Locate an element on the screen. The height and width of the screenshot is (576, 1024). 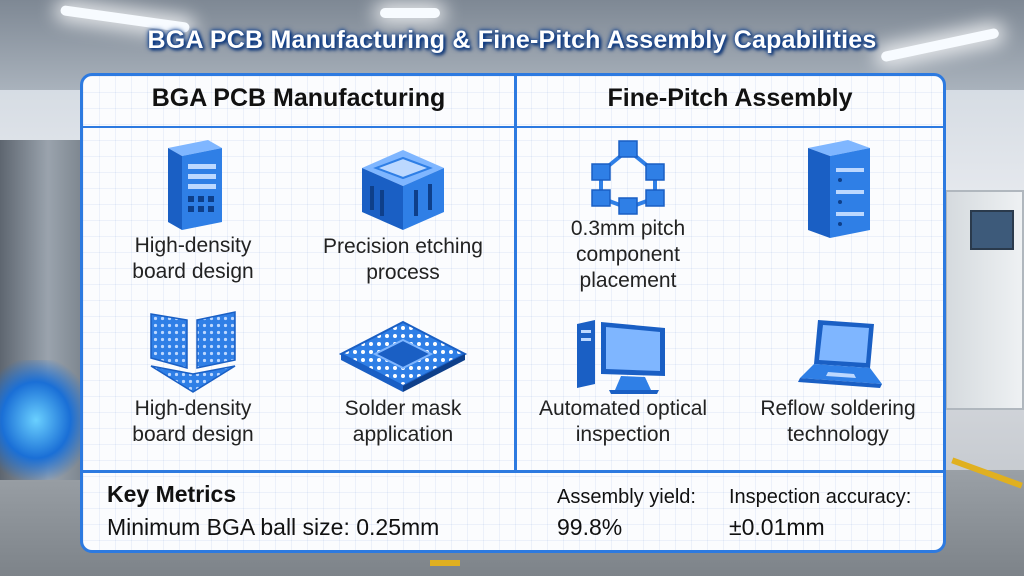
accuracy-label: Inspection accuracy: is located at coordinates (820, 497).